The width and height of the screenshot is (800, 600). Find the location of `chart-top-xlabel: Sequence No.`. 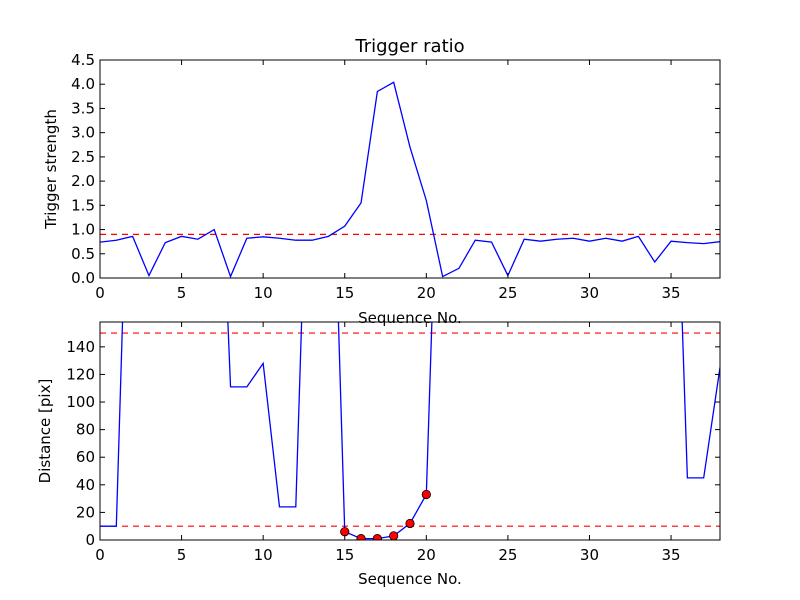

chart-top-xlabel: Sequence No. is located at coordinates (410, 318).